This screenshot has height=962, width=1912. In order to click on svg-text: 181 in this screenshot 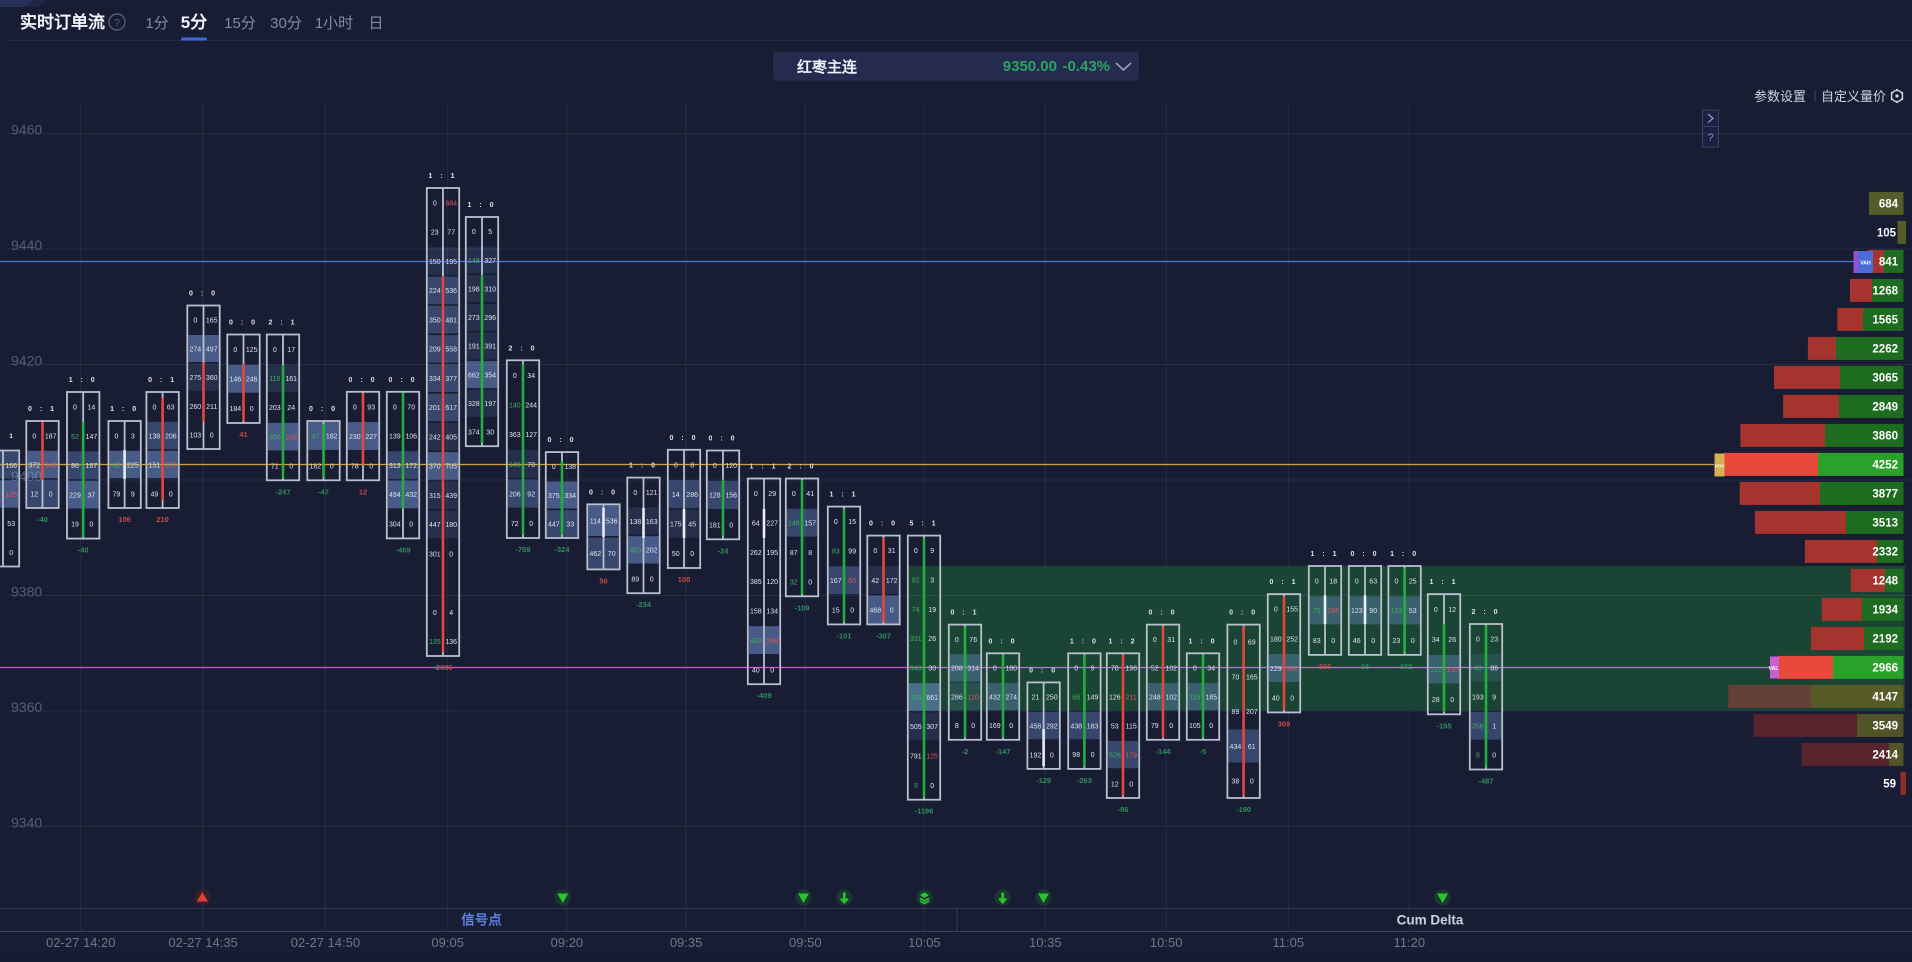, I will do `click(715, 525)`.